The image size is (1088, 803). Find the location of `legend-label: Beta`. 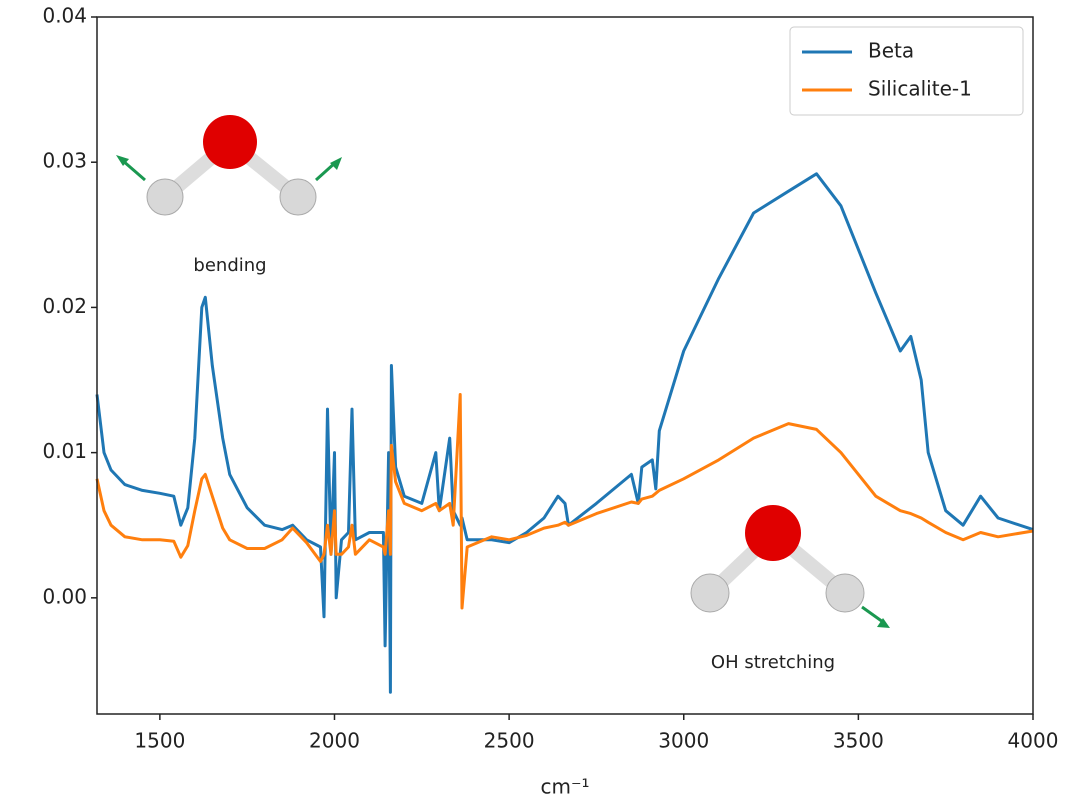

legend-label: Beta is located at coordinates (891, 51).